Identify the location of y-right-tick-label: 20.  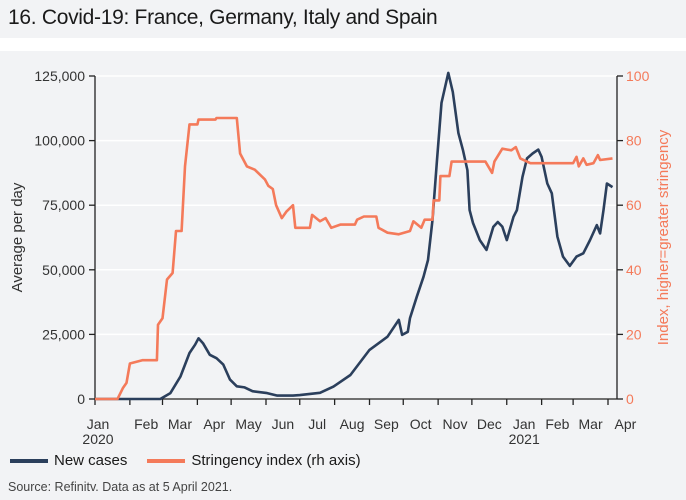
(634, 334).